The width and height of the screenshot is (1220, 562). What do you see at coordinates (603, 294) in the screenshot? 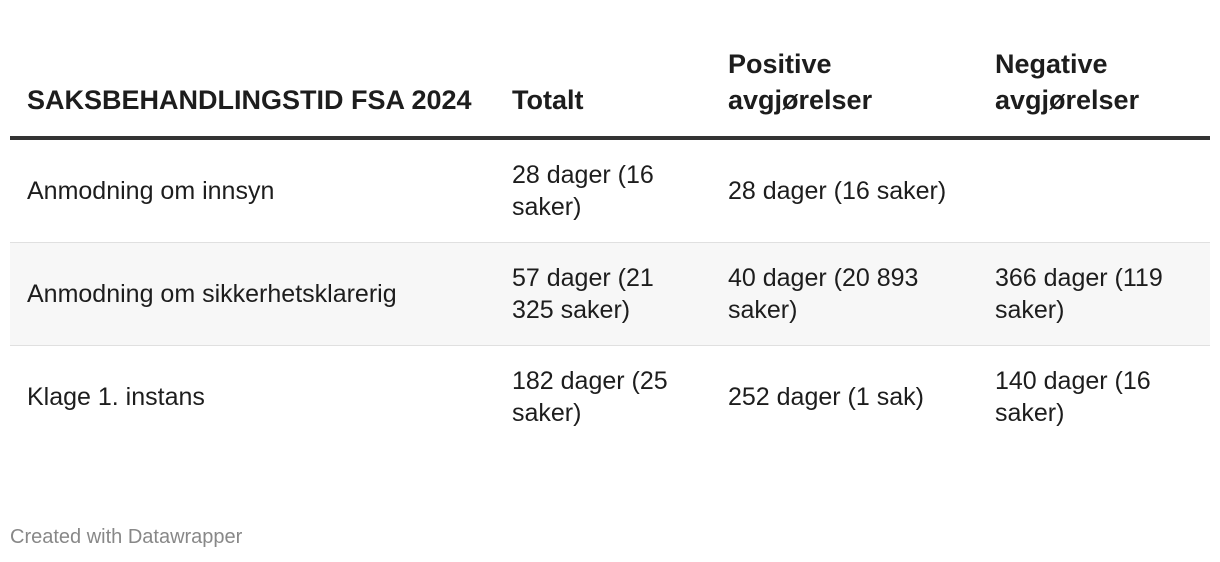
I see `totalt-cell: 57 dager (21 325 saker)` at bounding box center [603, 294].